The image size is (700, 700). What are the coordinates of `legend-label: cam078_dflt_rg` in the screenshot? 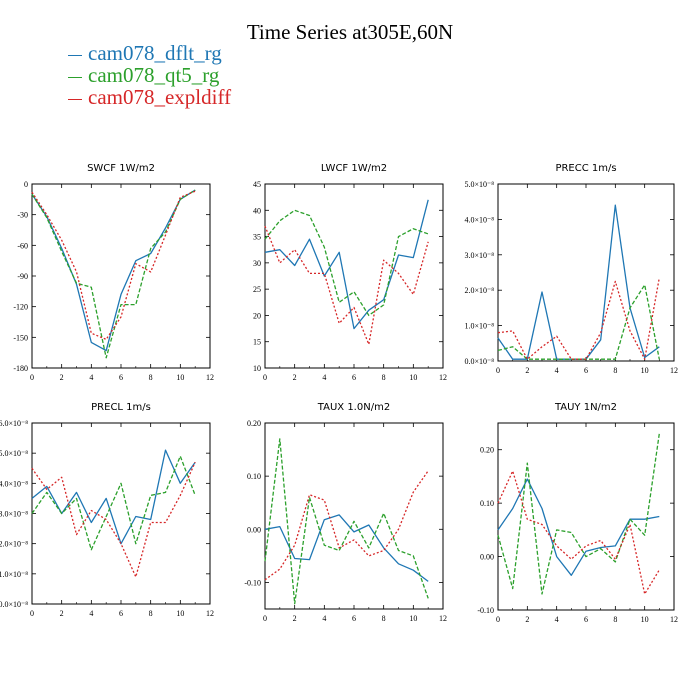 It's located at (155, 53).